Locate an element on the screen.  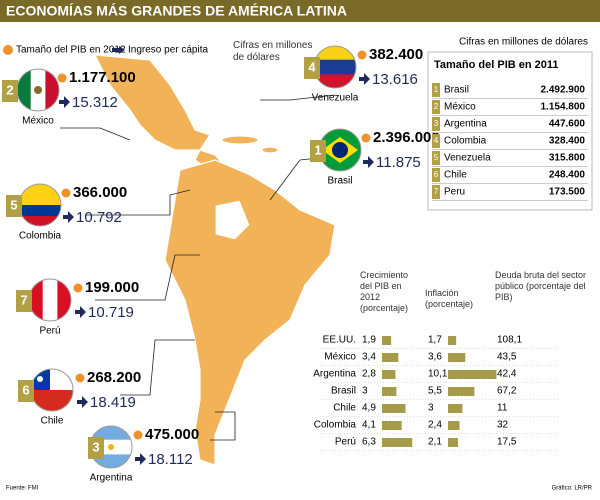
income: 10.719 is located at coordinates (111, 312).